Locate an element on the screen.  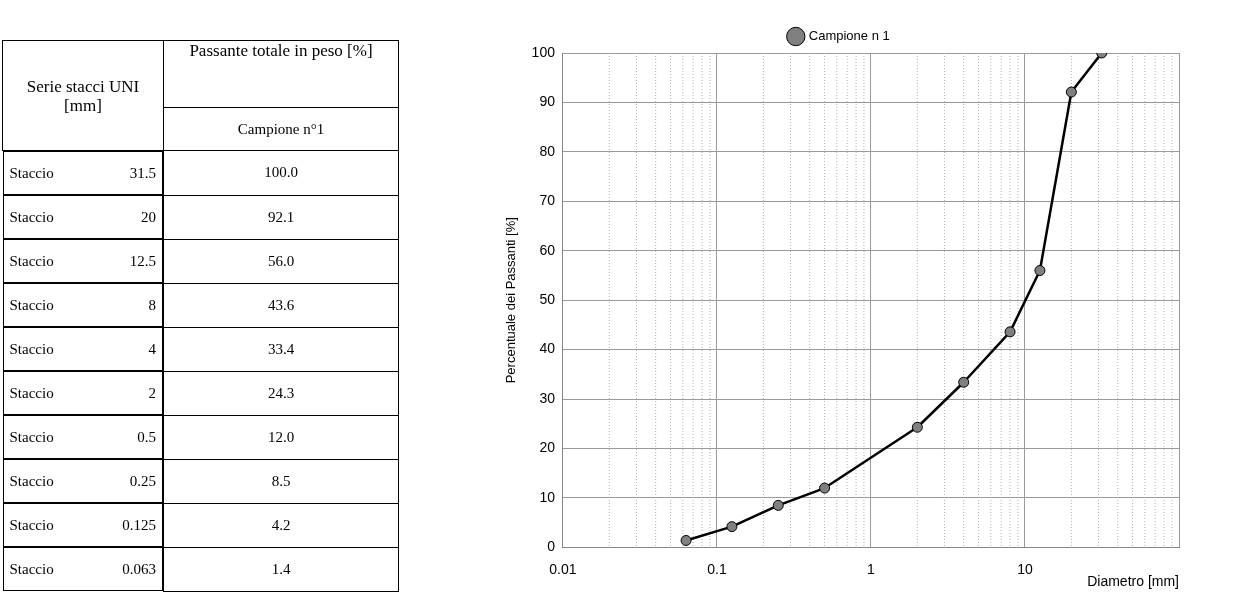
y-tick-label: 20 is located at coordinates (547, 447).